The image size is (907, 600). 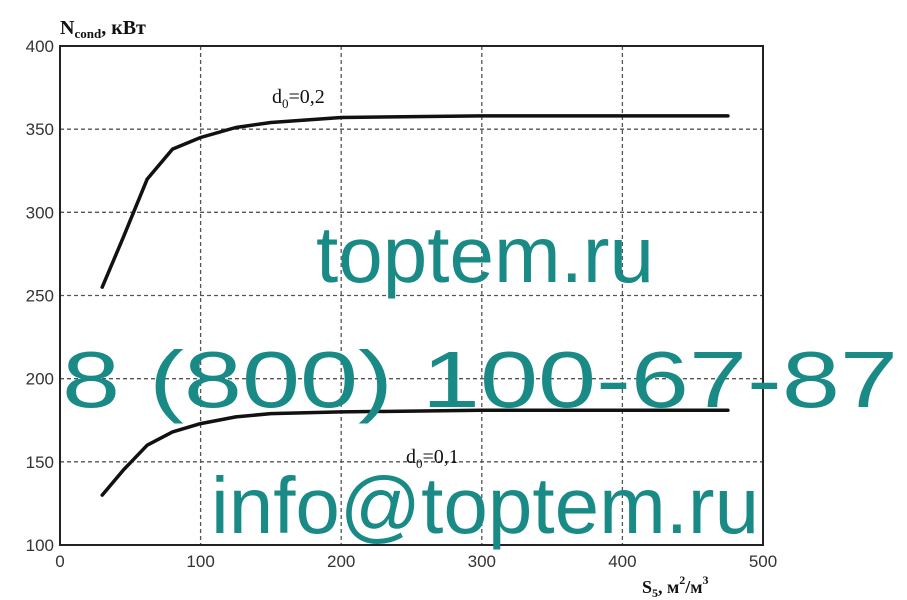 What do you see at coordinates (40, 129) in the screenshot?
I see `y-tick-label: 350` at bounding box center [40, 129].